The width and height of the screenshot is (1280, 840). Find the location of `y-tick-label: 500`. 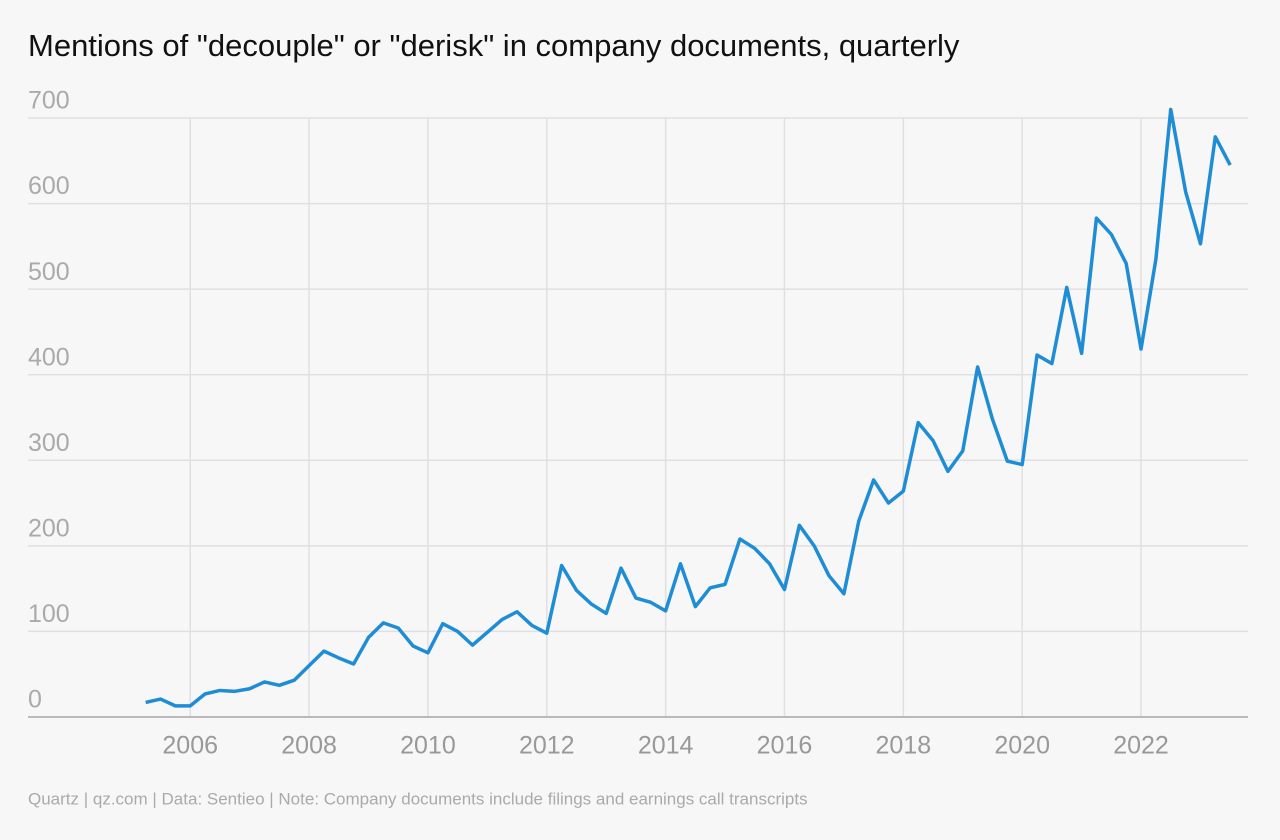

y-tick-label: 500 is located at coordinates (49, 272).